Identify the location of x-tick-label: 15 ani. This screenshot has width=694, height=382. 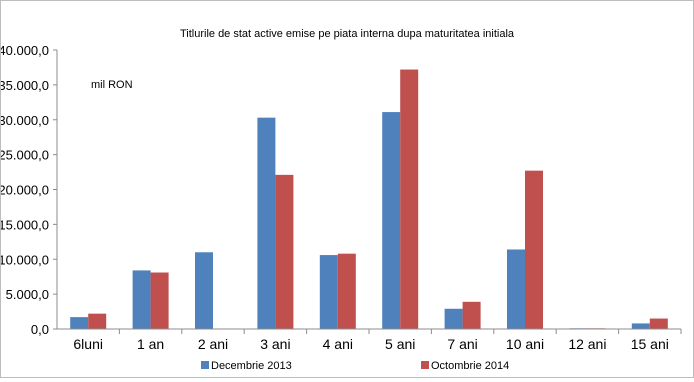
(650, 344).